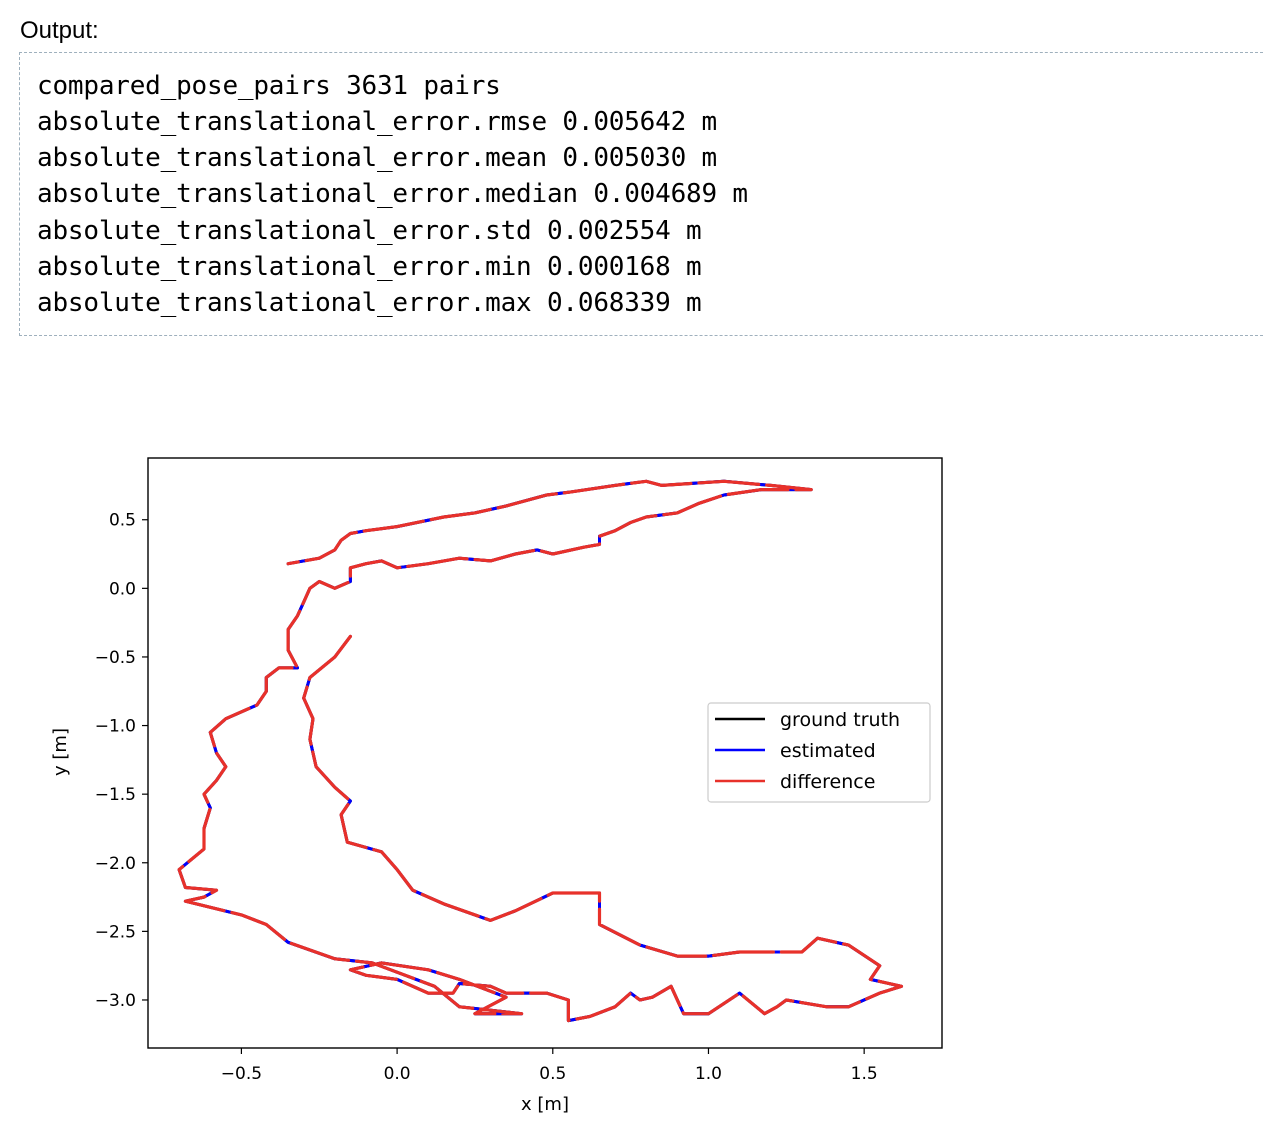  Describe the element at coordinates (59, 30) in the screenshot. I see `output-label: Output:` at that location.